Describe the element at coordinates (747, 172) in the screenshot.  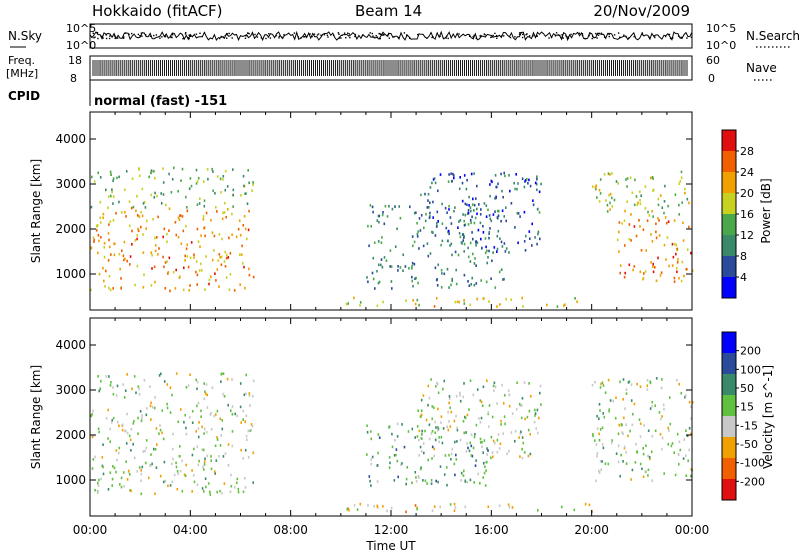
I see `colorbar-tick-label: 24` at that location.